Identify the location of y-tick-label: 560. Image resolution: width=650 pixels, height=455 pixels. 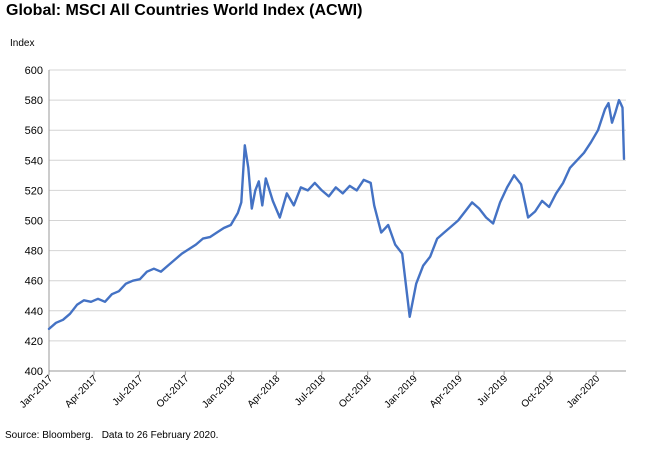
(34, 131).